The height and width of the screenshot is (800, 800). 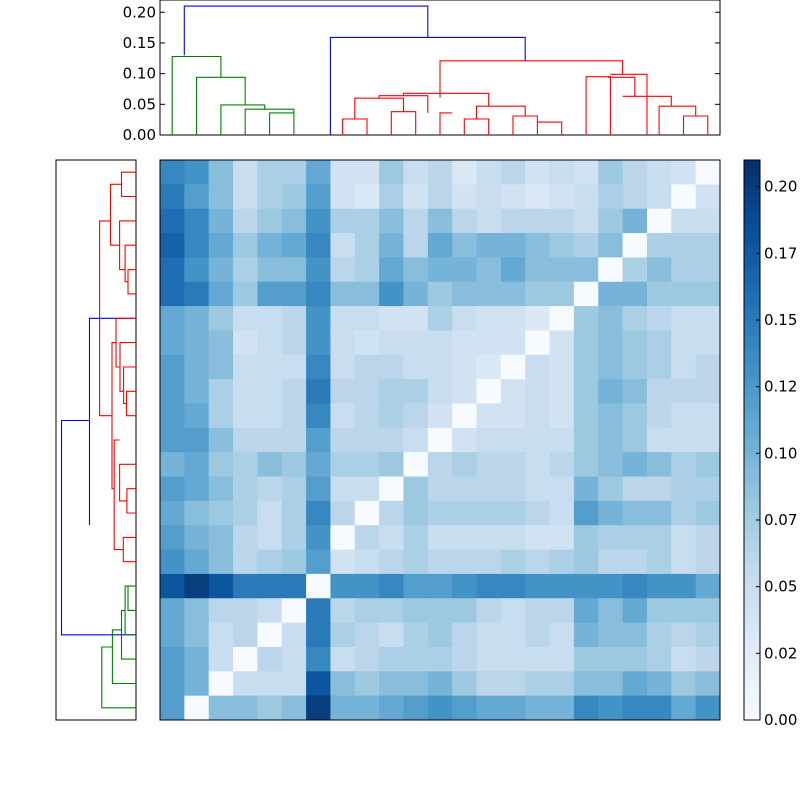 What do you see at coordinates (96, 440) in the screenshot?
I see `left-dendrogram` at bounding box center [96, 440].